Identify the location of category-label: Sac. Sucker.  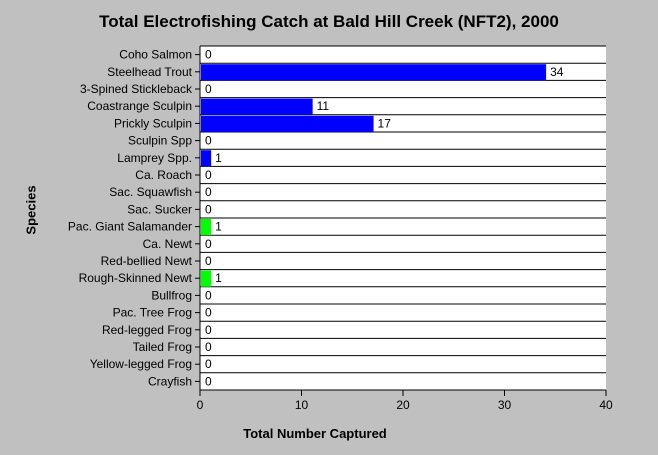
(159, 209).